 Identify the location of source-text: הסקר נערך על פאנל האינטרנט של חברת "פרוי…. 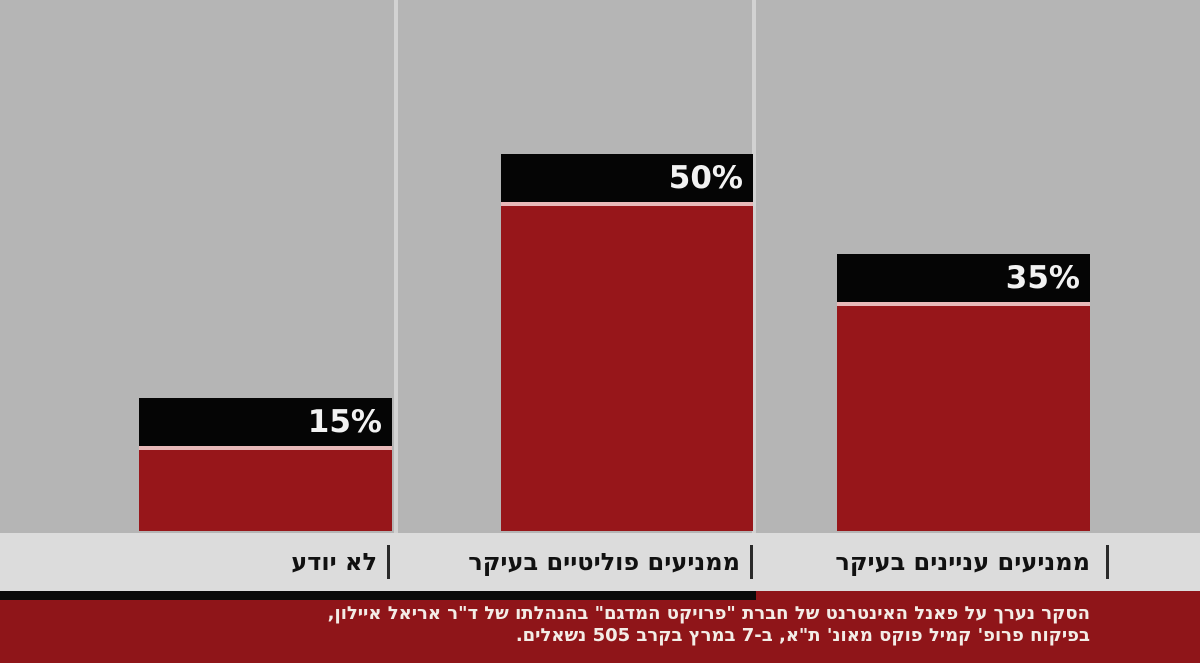
(610, 625).